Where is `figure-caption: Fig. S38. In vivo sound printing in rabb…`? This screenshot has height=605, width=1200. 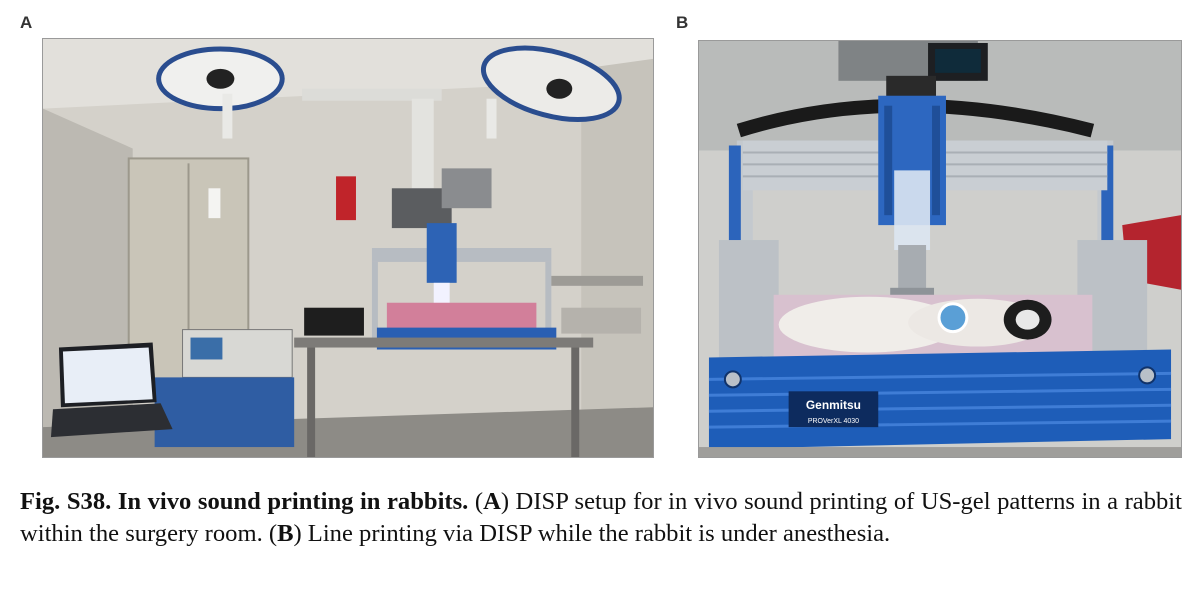 figure-caption: Fig. S38. In vivo sound printing in rabb… is located at coordinates (601, 518).